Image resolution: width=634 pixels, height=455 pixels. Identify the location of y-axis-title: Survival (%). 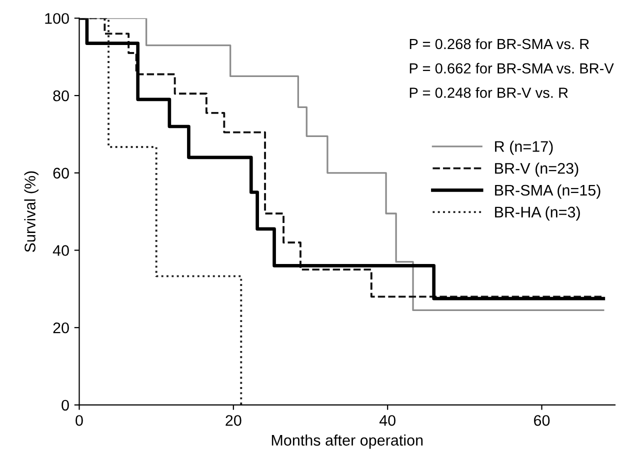
(31, 211).